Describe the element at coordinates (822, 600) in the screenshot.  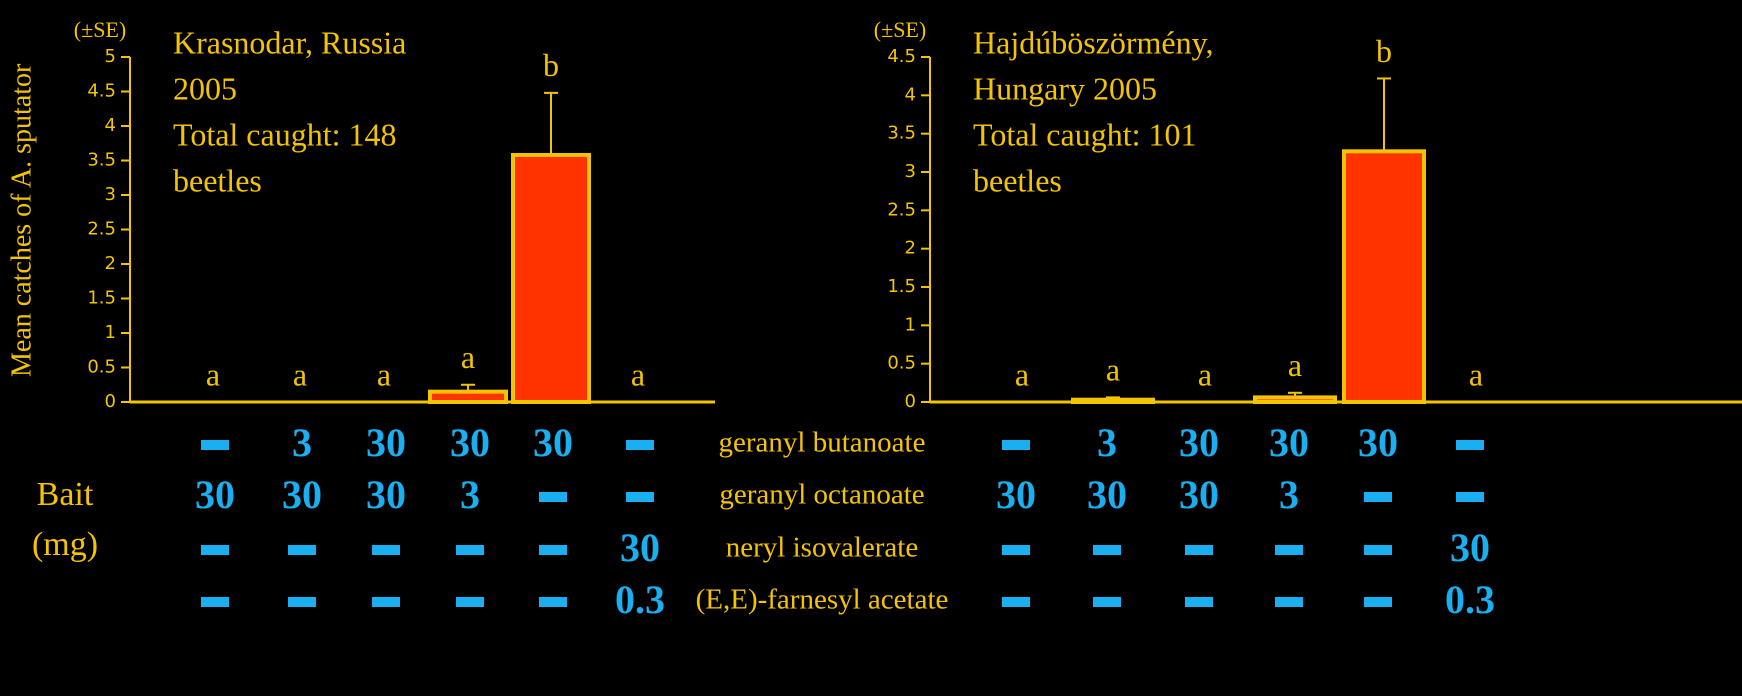
I see `compound-name: (E,E)-farnesyl acetate` at that location.